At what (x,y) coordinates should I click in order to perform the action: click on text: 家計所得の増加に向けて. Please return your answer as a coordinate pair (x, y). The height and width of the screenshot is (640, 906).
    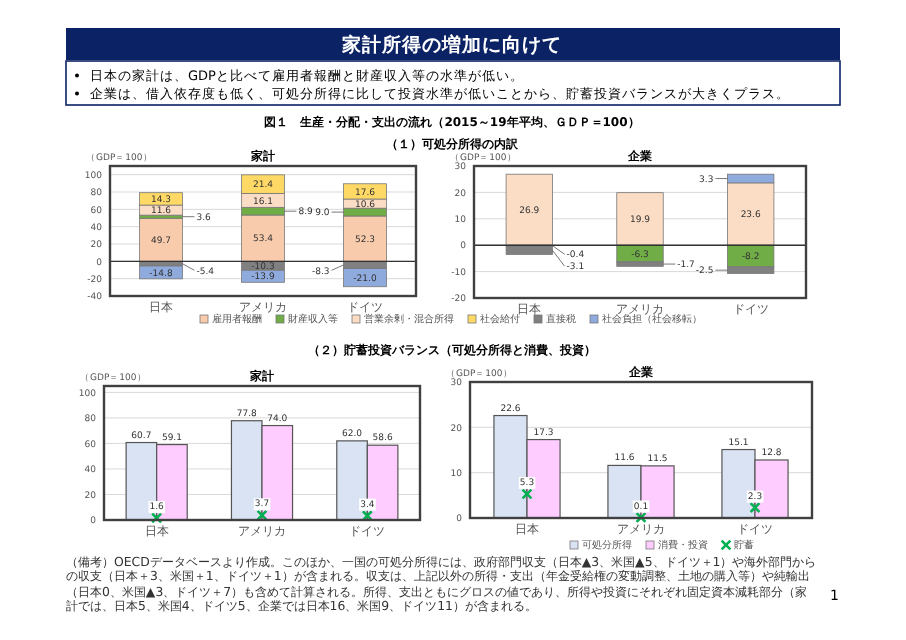
    Looking at the image, I should click on (451, 45).